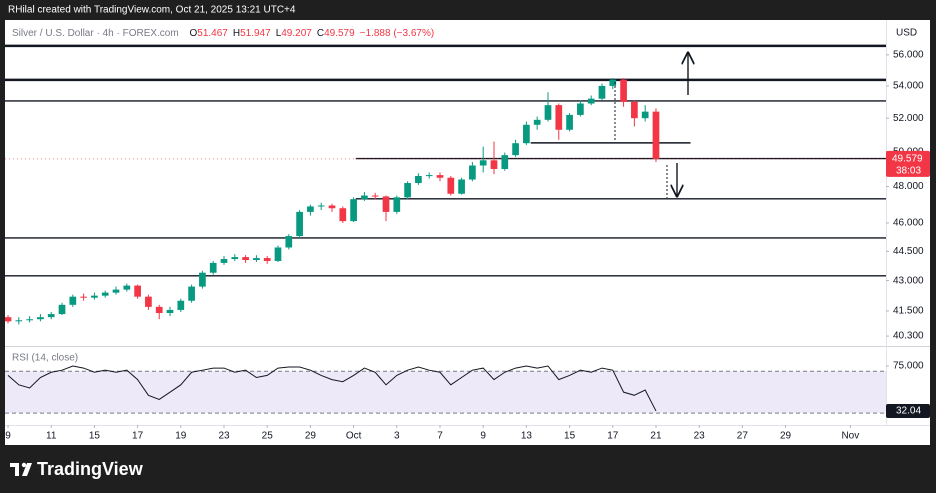 This screenshot has width=936, height=493. What do you see at coordinates (786, 436) in the screenshot?
I see `x-tick-label: 29` at bounding box center [786, 436].